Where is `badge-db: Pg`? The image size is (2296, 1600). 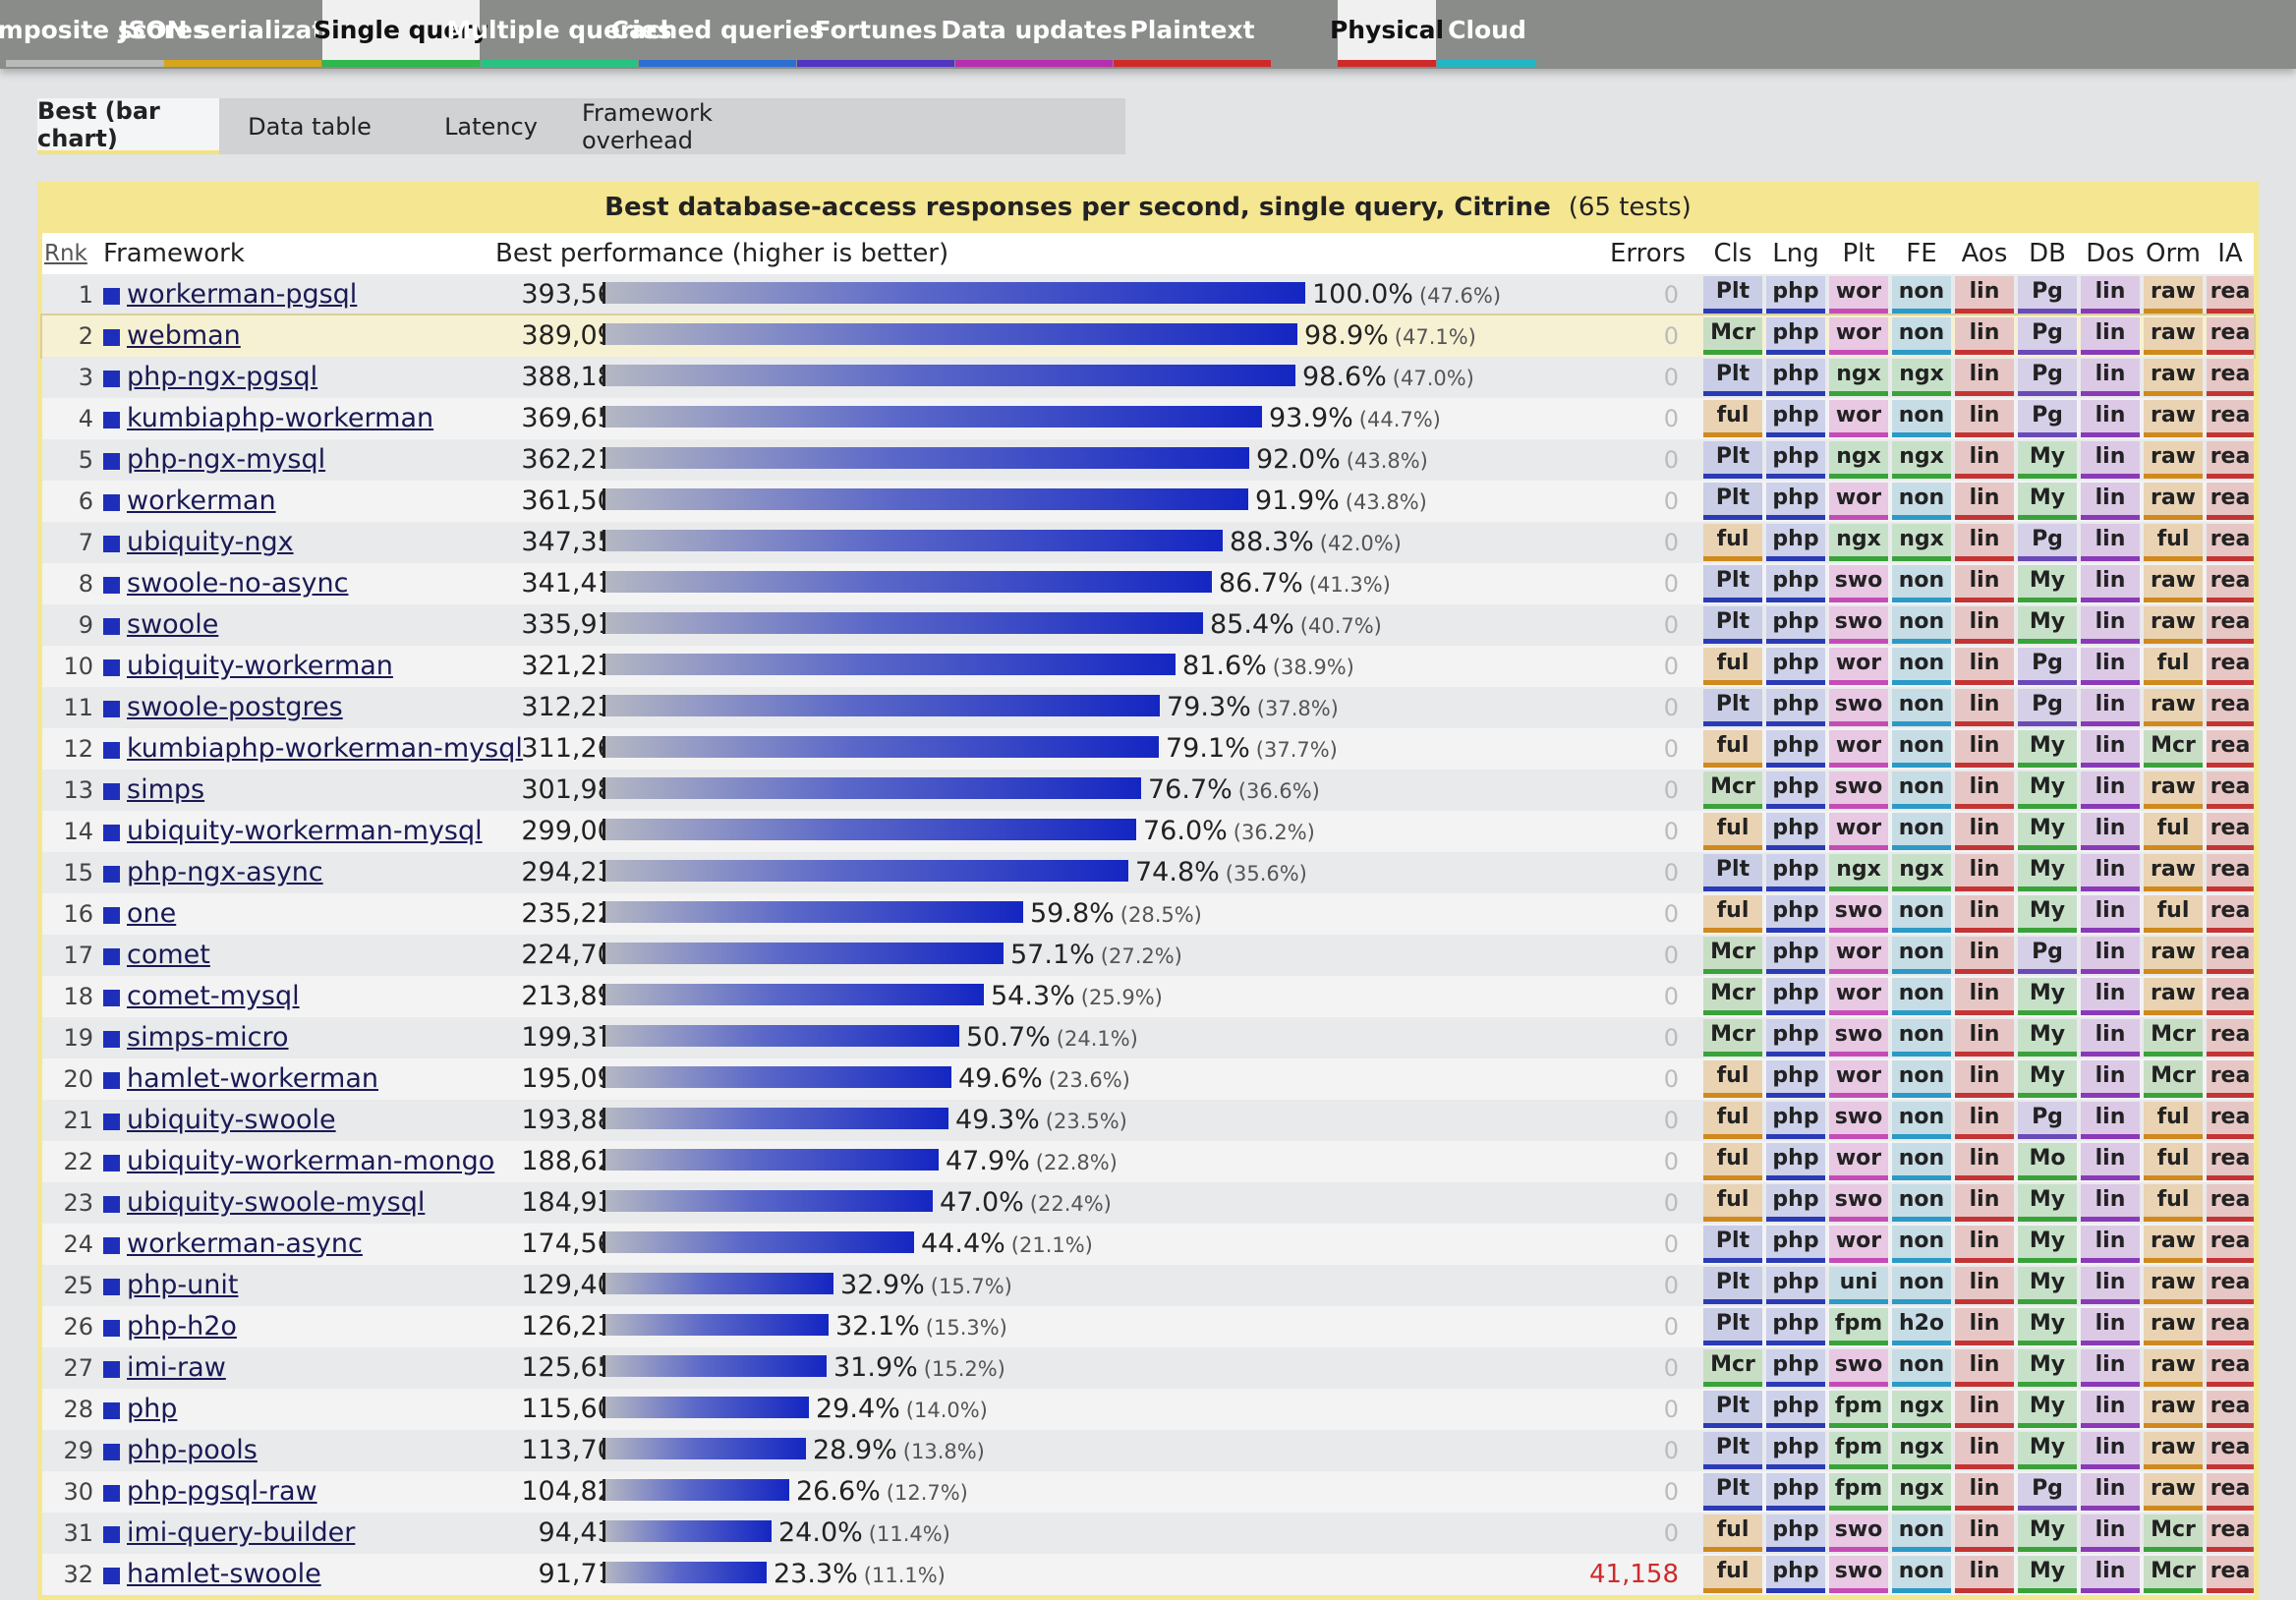
badge-db: Pg is located at coordinates (2048, 667).